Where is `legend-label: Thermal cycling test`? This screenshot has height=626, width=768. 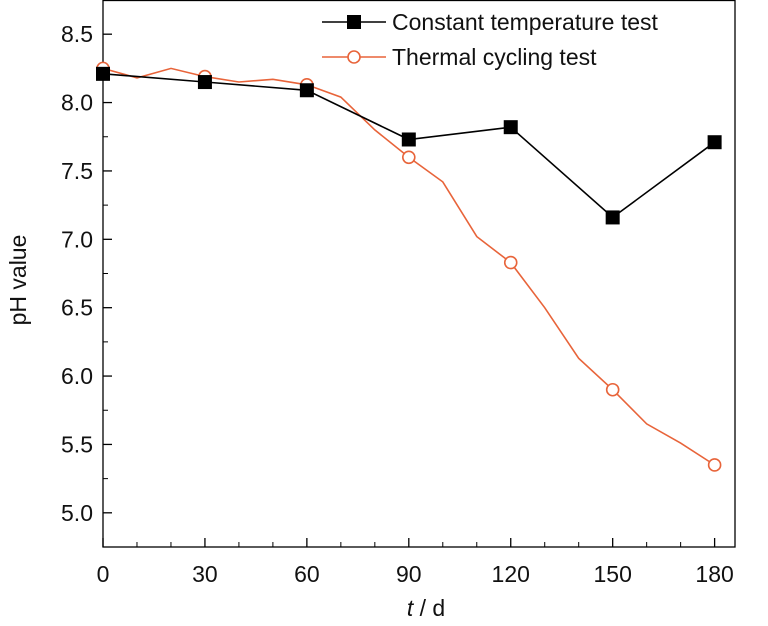 legend-label: Thermal cycling test is located at coordinates (494, 57).